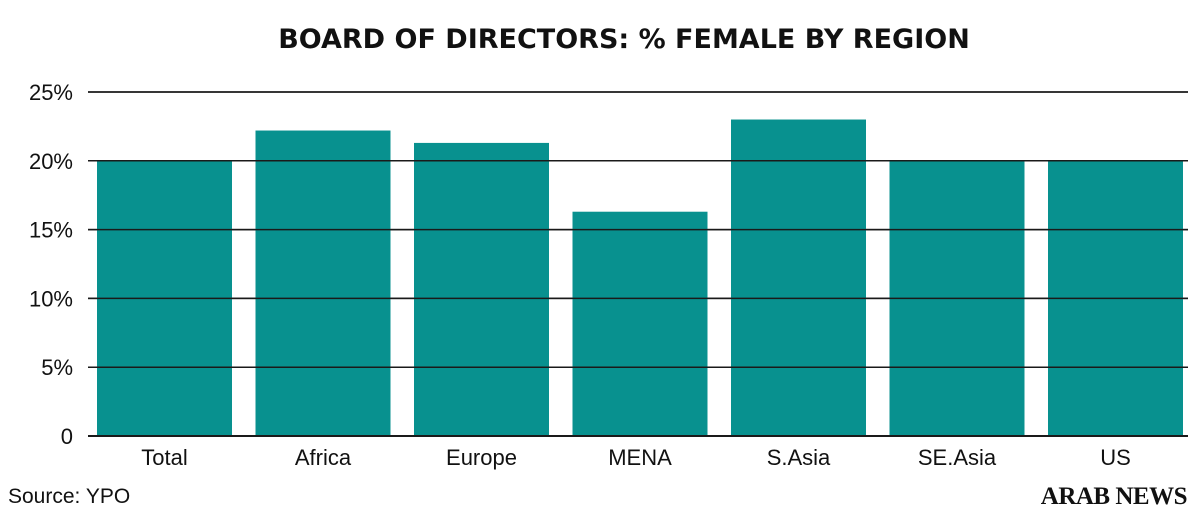 The height and width of the screenshot is (511, 1200). What do you see at coordinates (69, 496) in the screenshot?
I see `source-note: Source: YPO` at bounding box center [69, 496].